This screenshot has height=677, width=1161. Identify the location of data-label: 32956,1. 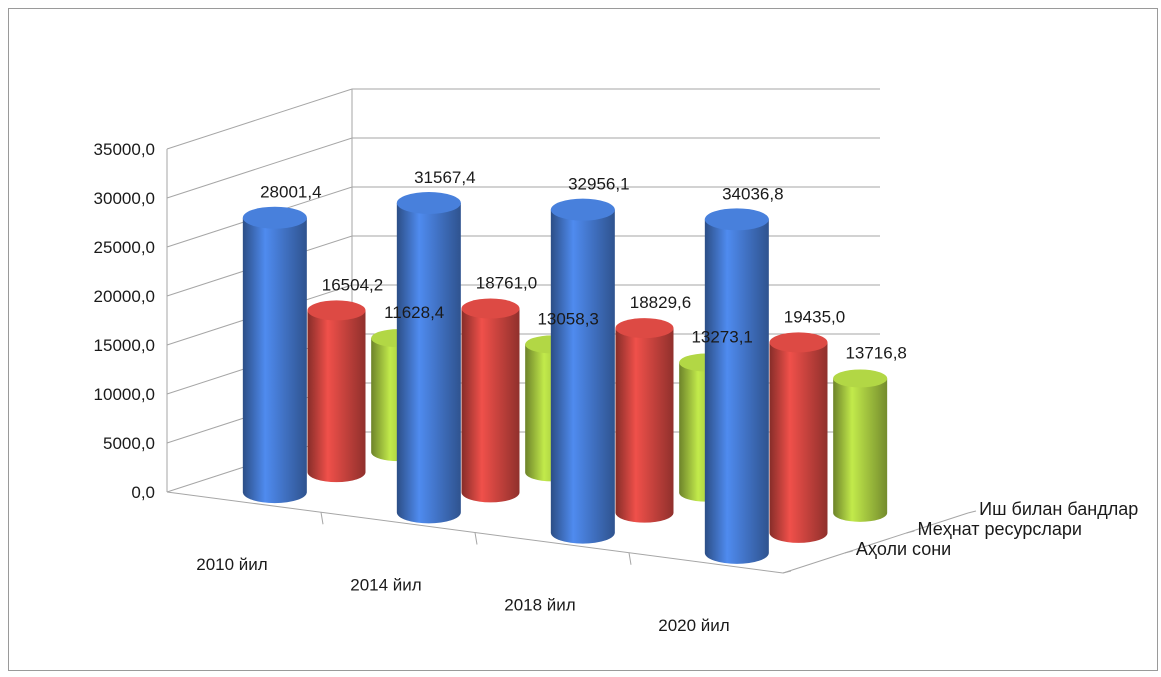
(598, 184).